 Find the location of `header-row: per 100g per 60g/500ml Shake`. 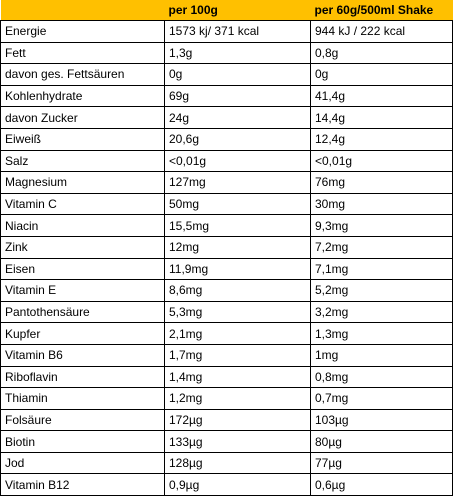

header-row: per 100g per 60g/500ml Shake is located at coordinates (226, 10).